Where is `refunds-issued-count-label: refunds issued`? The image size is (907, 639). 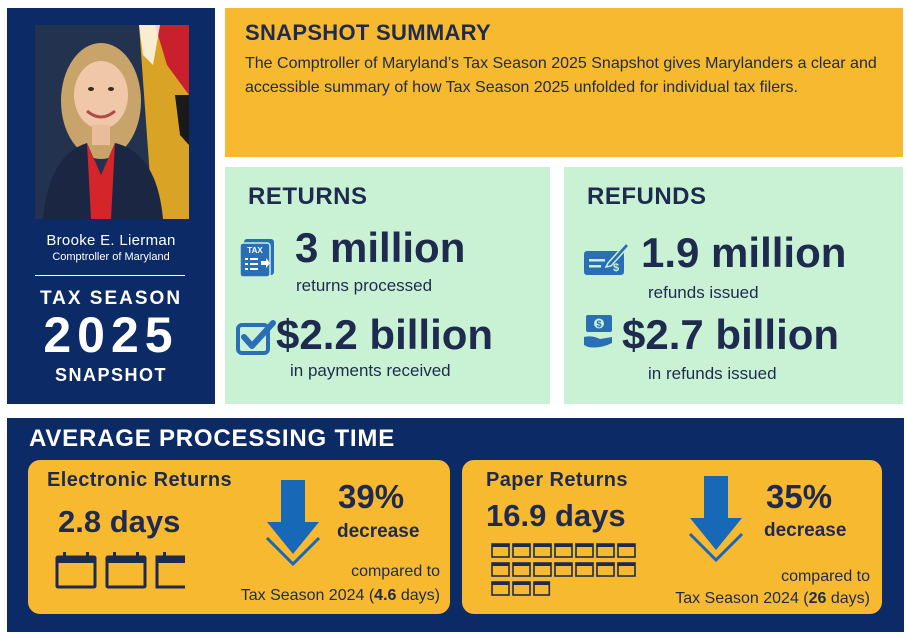 refunds-issued-count-label: refunds issued is located at coordinates (703, 292).